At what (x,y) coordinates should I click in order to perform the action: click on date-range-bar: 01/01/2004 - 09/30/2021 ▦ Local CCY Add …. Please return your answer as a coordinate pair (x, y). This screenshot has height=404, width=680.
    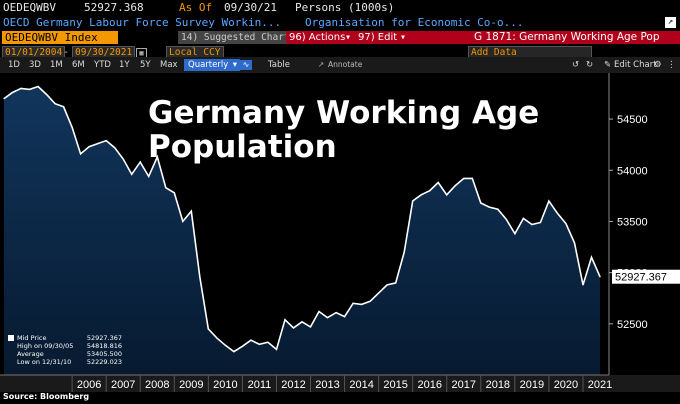
    Looking at the image, I should click on (340, 52).